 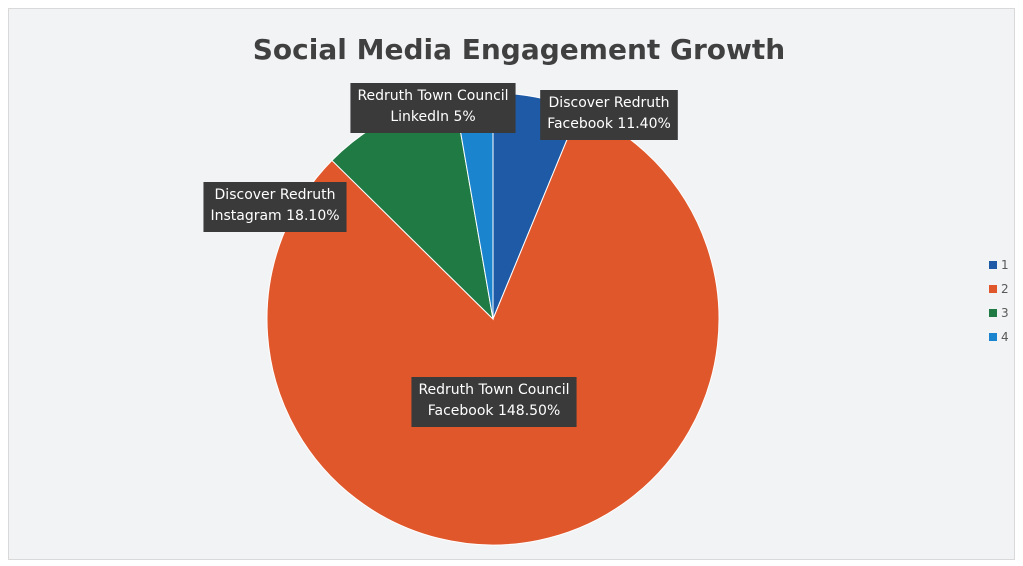 I want to click on data-label-line: Facebook 148.50%, so click(x=494, y=411).